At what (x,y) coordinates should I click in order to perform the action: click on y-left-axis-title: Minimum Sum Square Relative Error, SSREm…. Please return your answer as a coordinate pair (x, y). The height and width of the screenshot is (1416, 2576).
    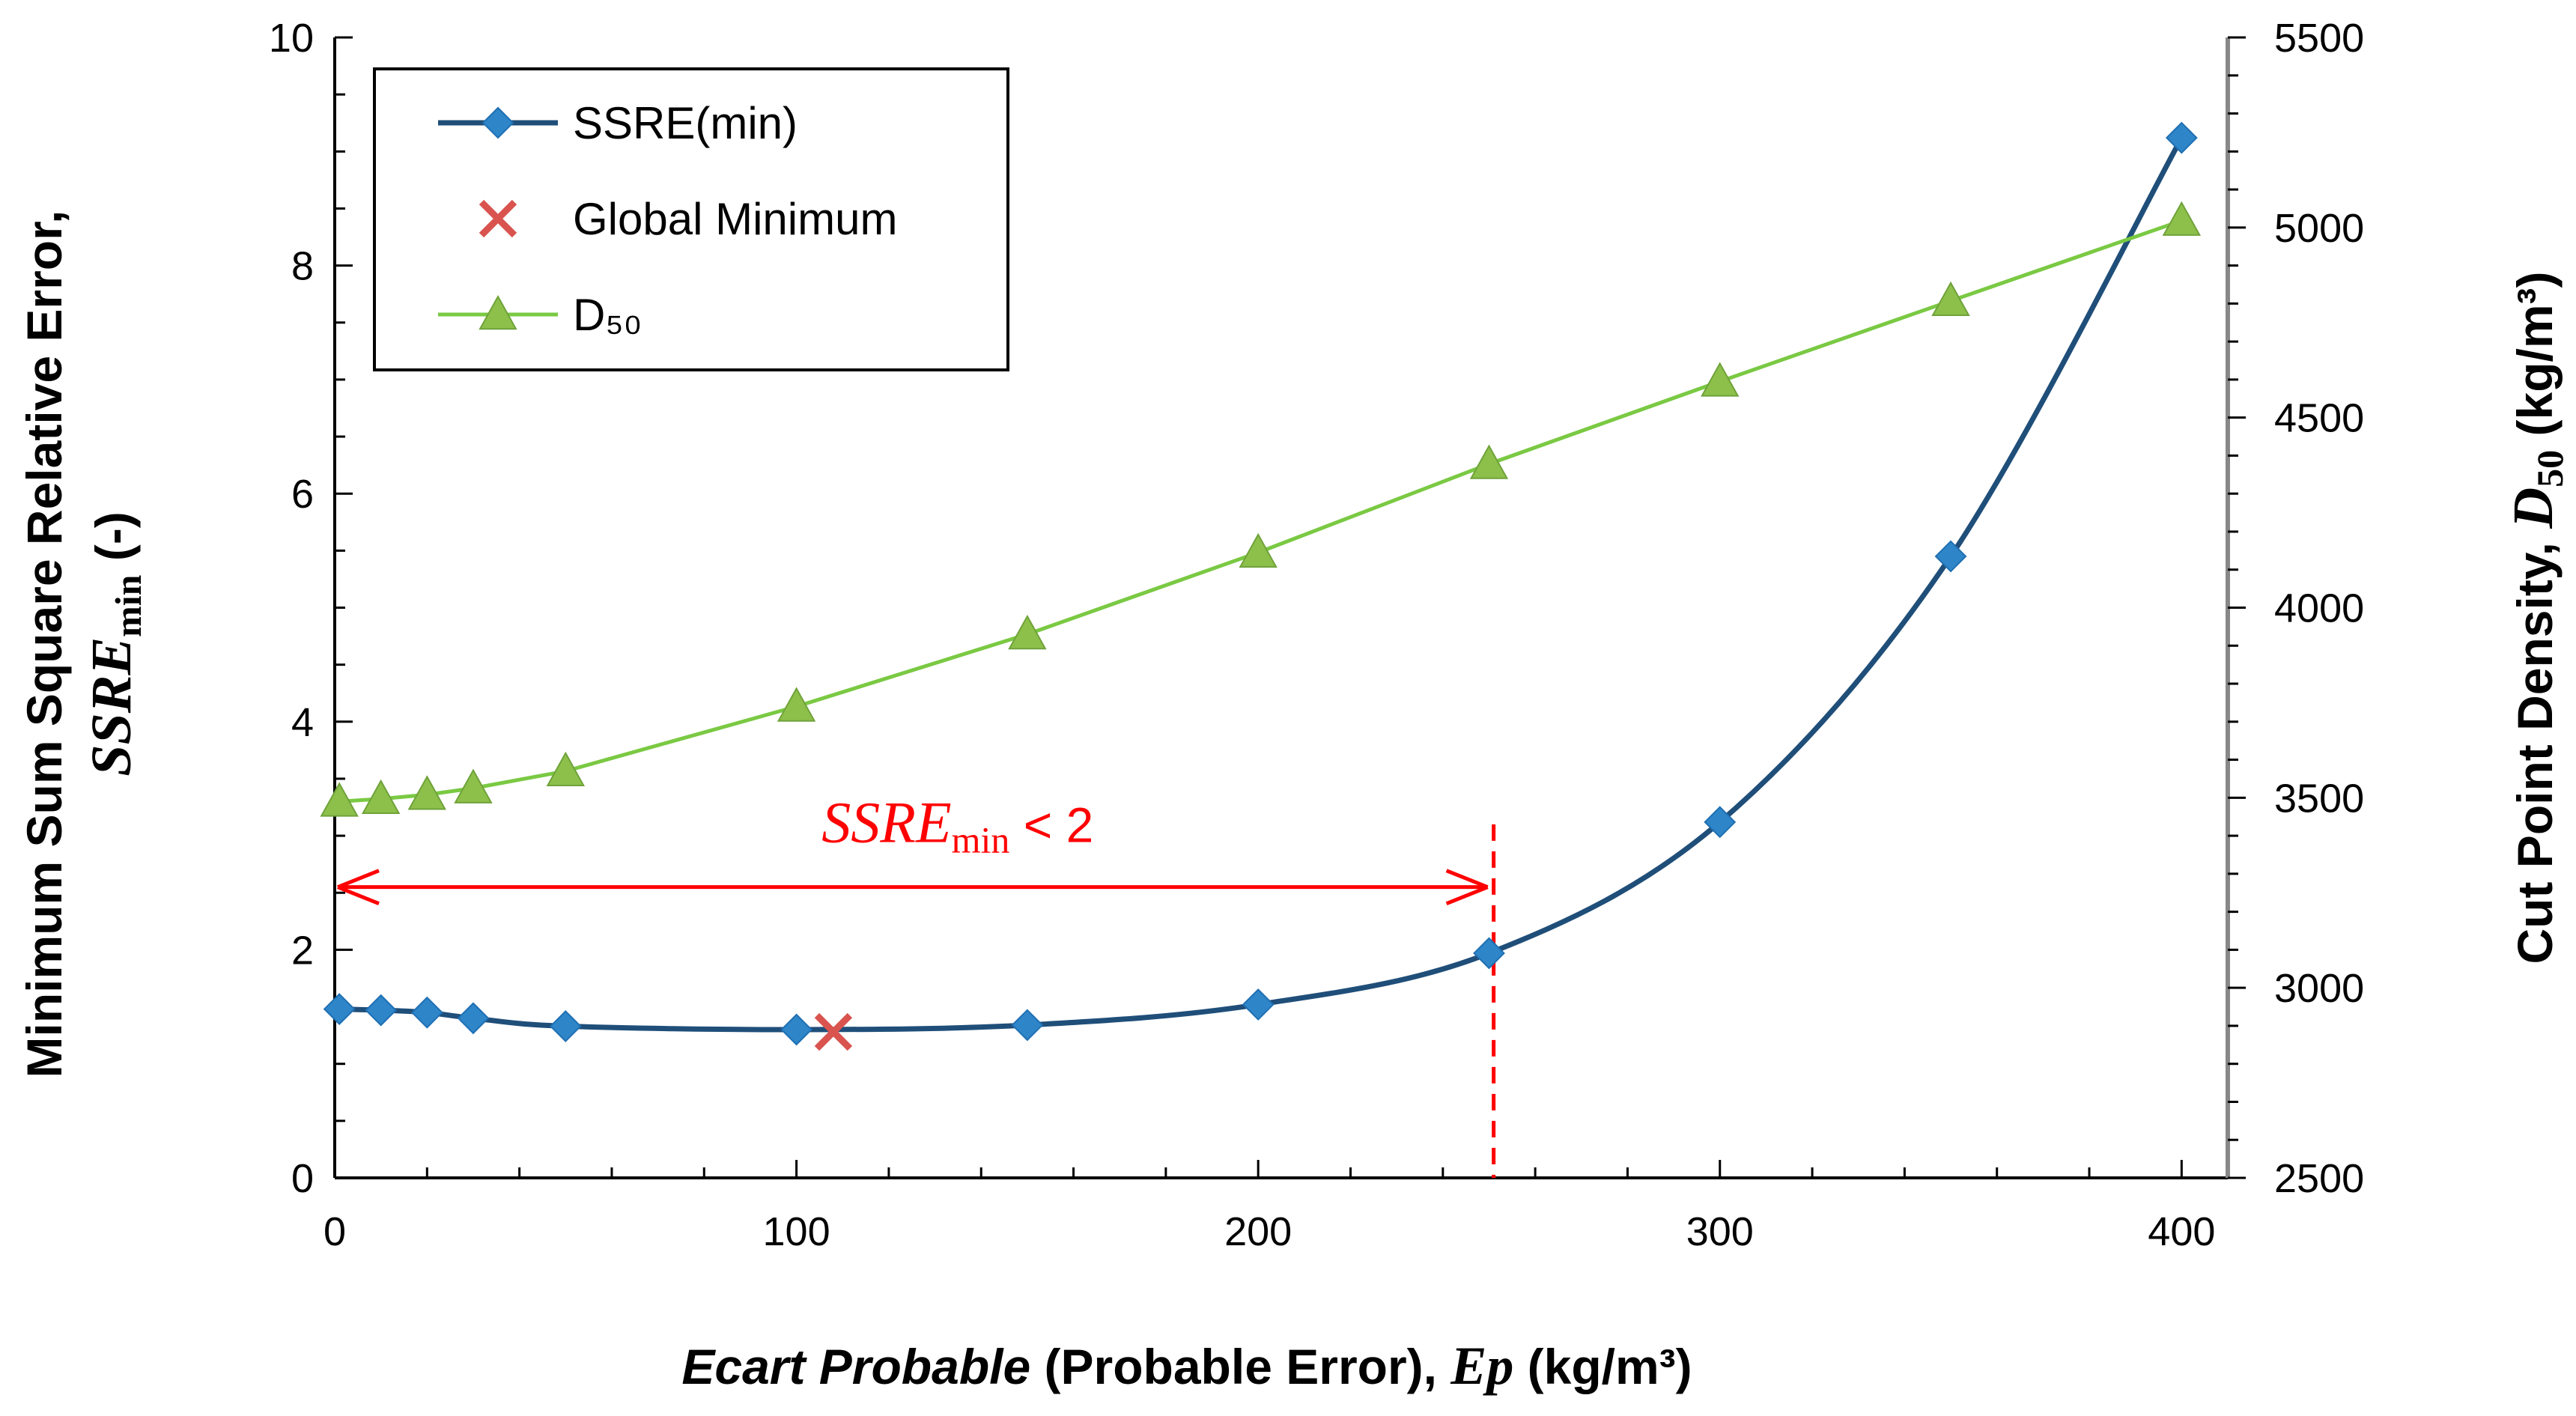
    Looking at the image, I should click on (82, 644).